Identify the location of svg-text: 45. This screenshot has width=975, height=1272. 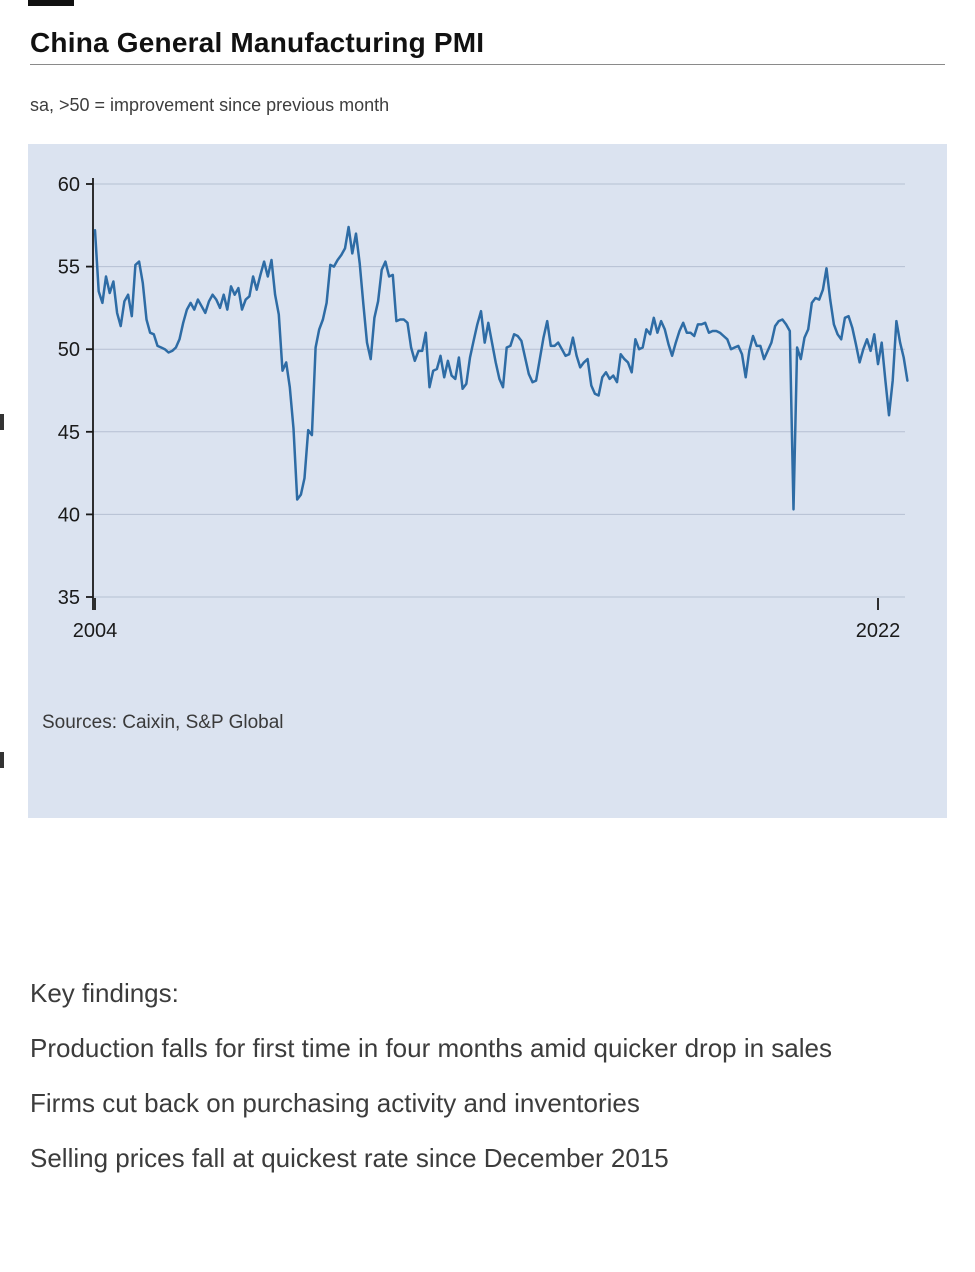
(69, 433).